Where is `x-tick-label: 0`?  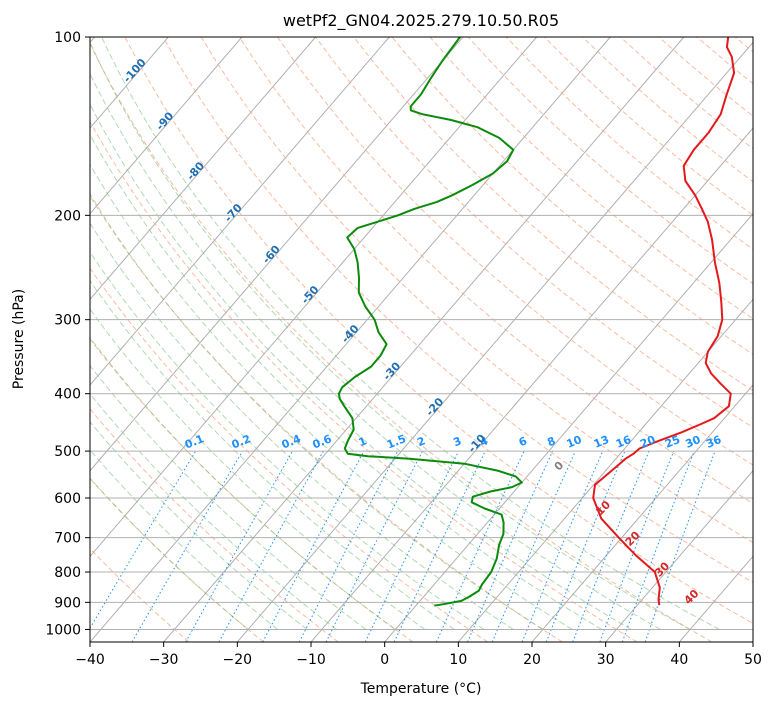
x-tick-label: 0 is located at coordinates (384, 660).